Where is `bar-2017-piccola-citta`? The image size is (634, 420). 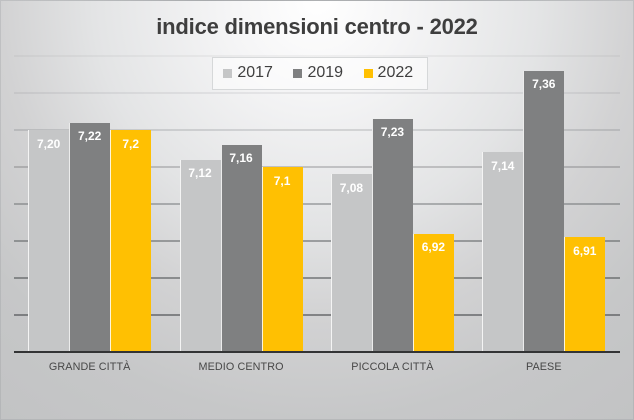 bar-2017-piccola-citta is located at coordinates (351, 263).